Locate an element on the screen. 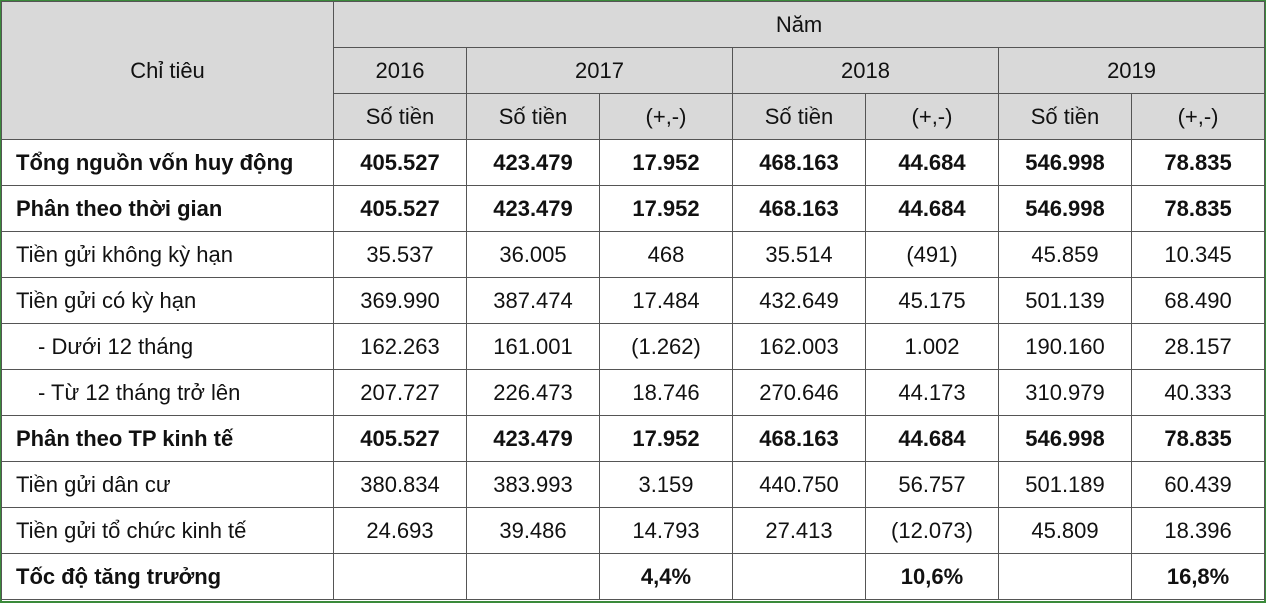 This screenshot has width=1266, height=603. value-cell: 4,4% is located at coordinates (666, 576).